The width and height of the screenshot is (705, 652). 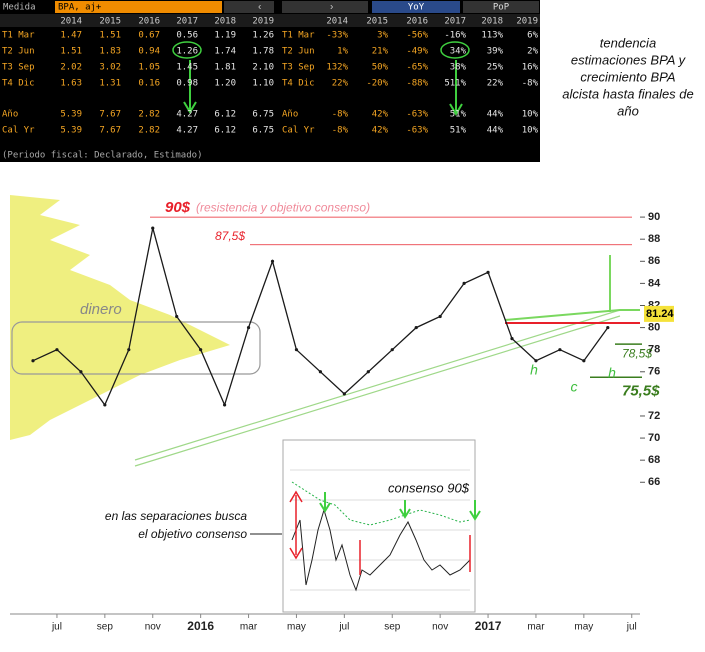 I want to click on cell: 2.82, so click(x=149, y=115).